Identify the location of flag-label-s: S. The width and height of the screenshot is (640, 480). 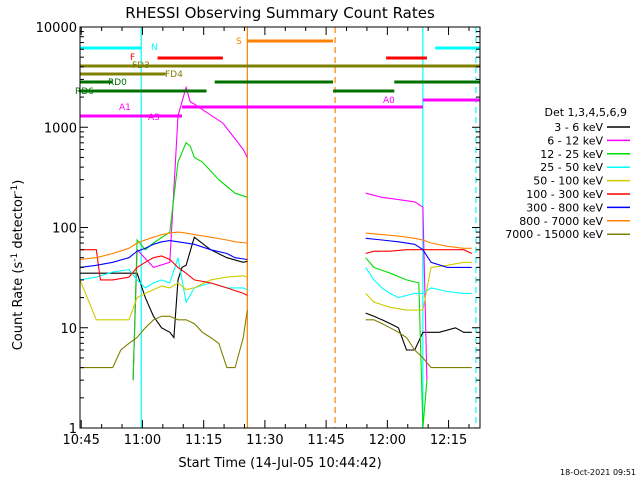
(239, 42).